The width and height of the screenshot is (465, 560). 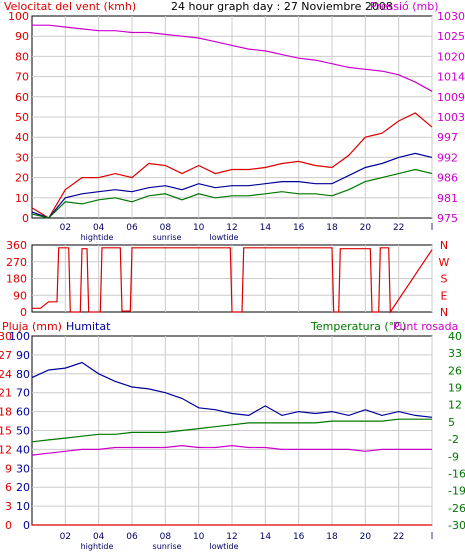 What do you see at coordinates (455, 388) in the screenshot?
I see `temperature-tick-label: 19` at bounding box center [455, 388].